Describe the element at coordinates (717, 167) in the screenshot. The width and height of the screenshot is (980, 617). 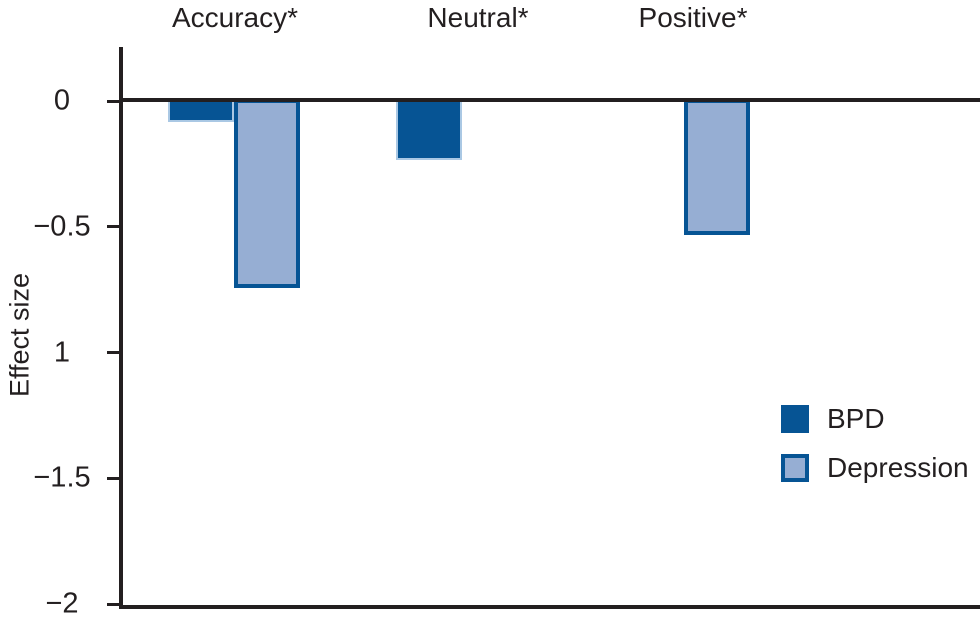
I see `bar-depression-positive` at that location.